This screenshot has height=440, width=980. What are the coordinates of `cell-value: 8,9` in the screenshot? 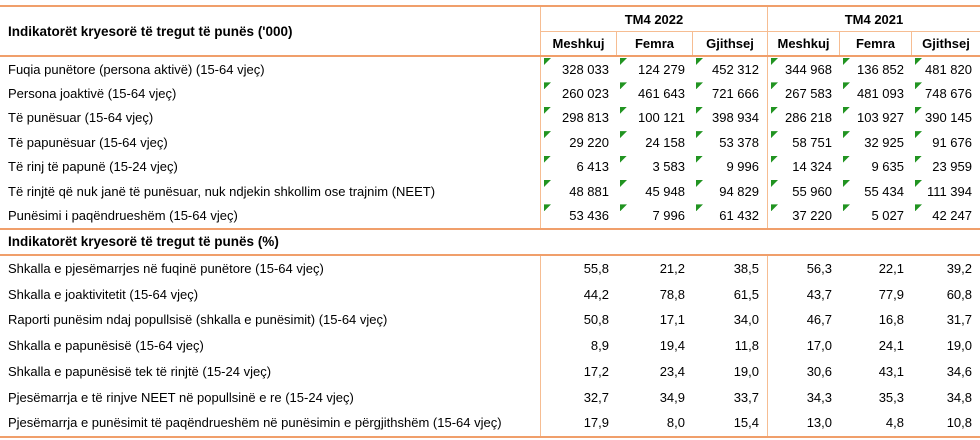 It's located at (599, 346).